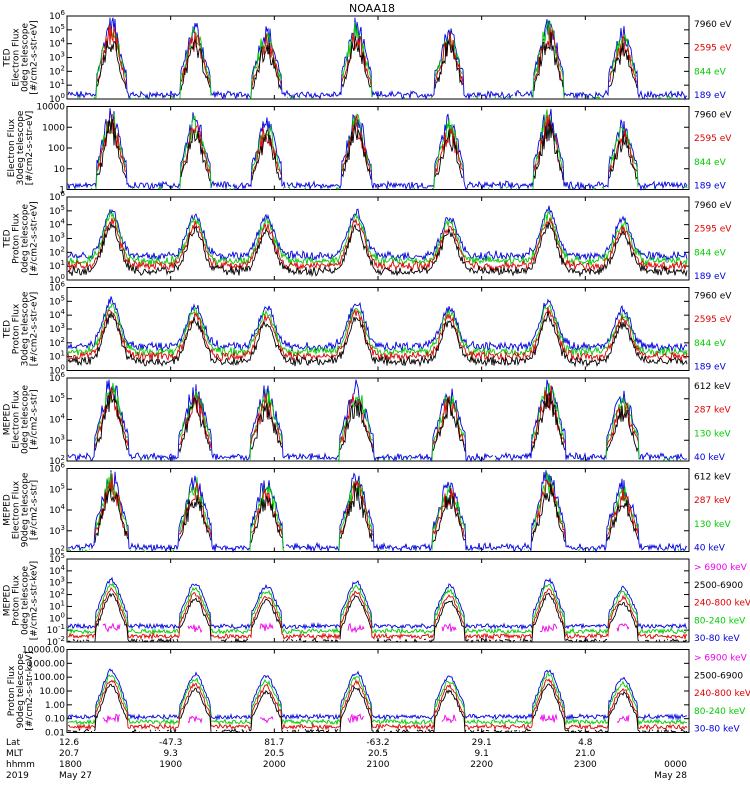  I want to click on x-row-label: MLT, so click(15, 754).